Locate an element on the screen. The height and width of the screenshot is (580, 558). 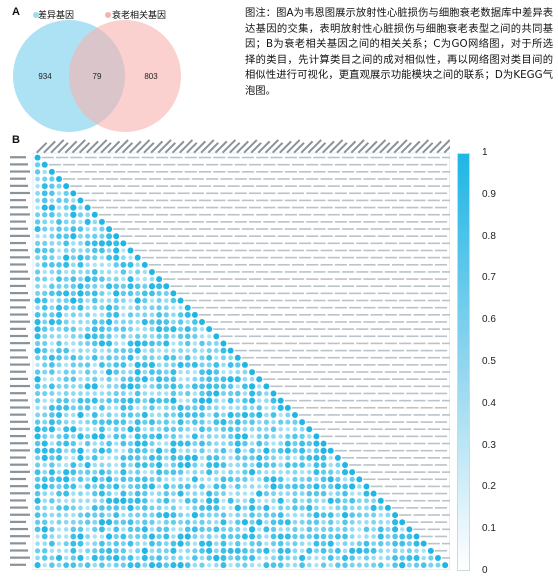
panel-label-a: A is located at coordinates (16, 12).